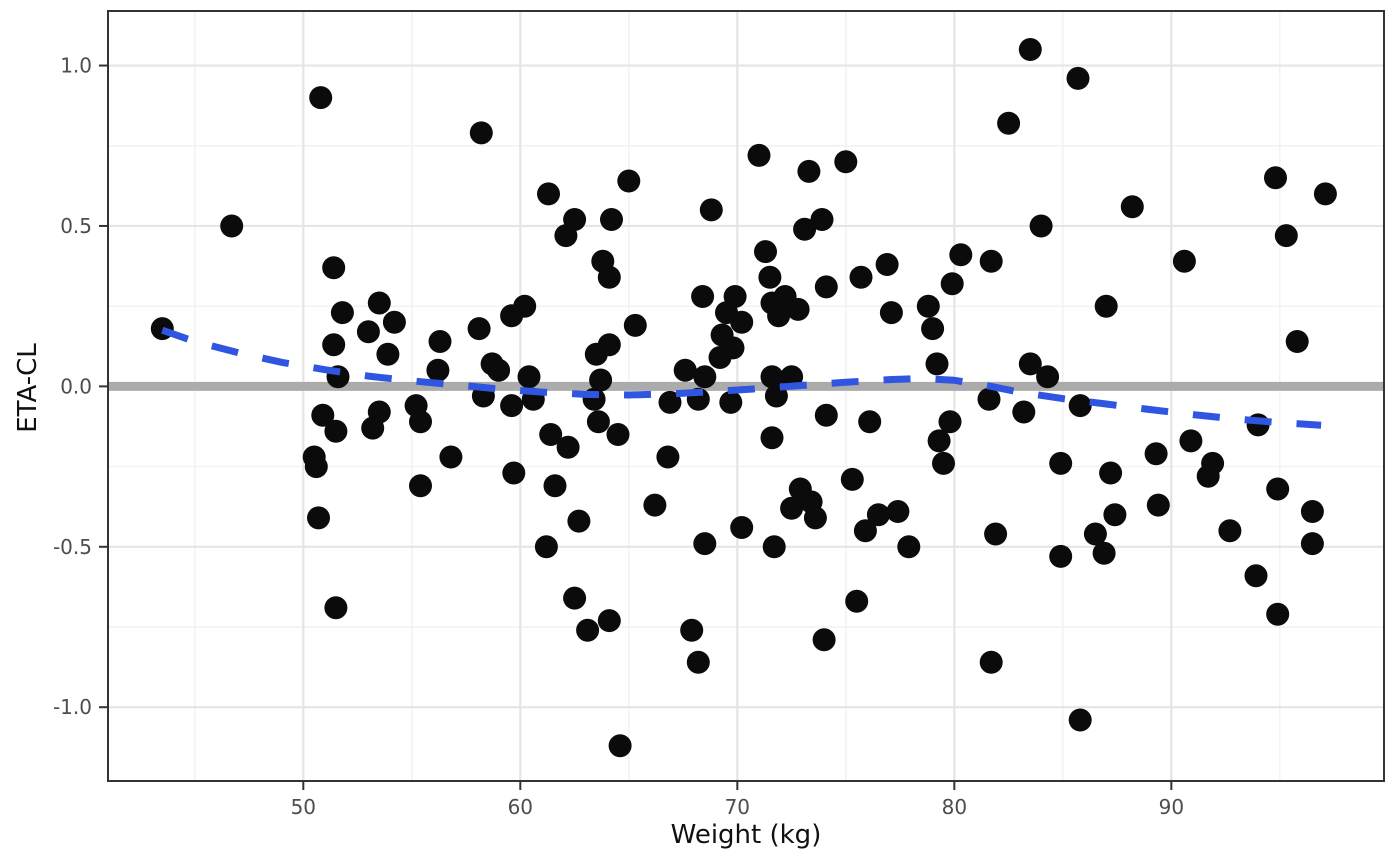 Image resolution: width=1400 pixels, height=866 pixels. I want to click on y-axis-title: ETA-CL, so click(28, 388).